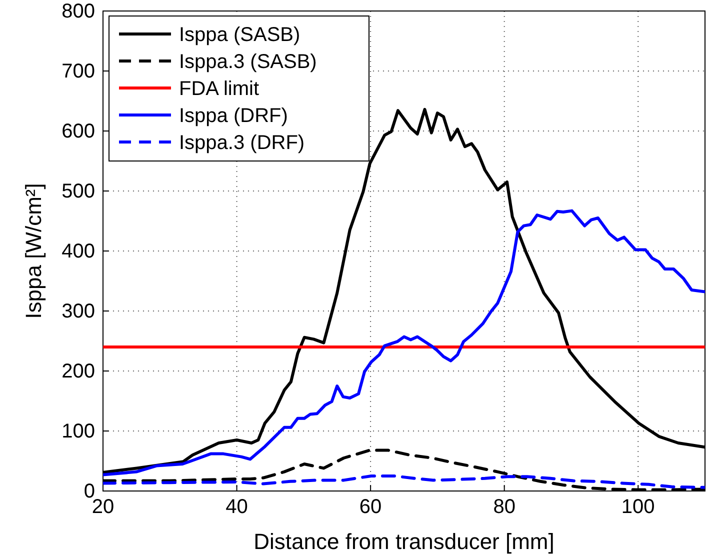  Describe the element at coordinates (78, 251) in the screenshot. I see `y-tick-label: 400` at that location.